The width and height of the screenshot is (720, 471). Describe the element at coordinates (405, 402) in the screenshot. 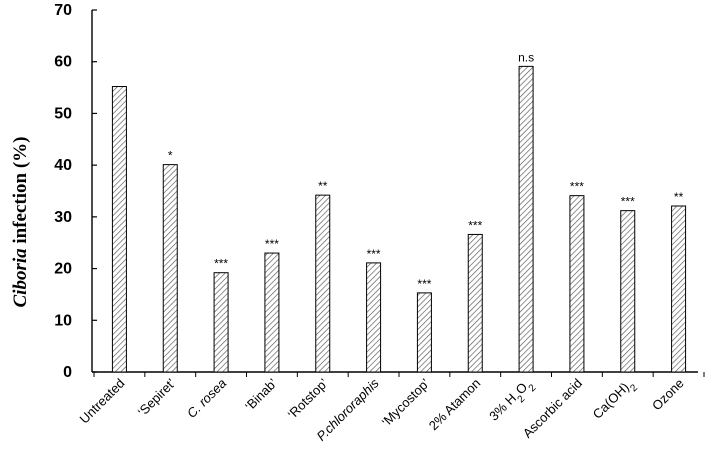

I see `category-label: ‘Mycostop’` at that location.